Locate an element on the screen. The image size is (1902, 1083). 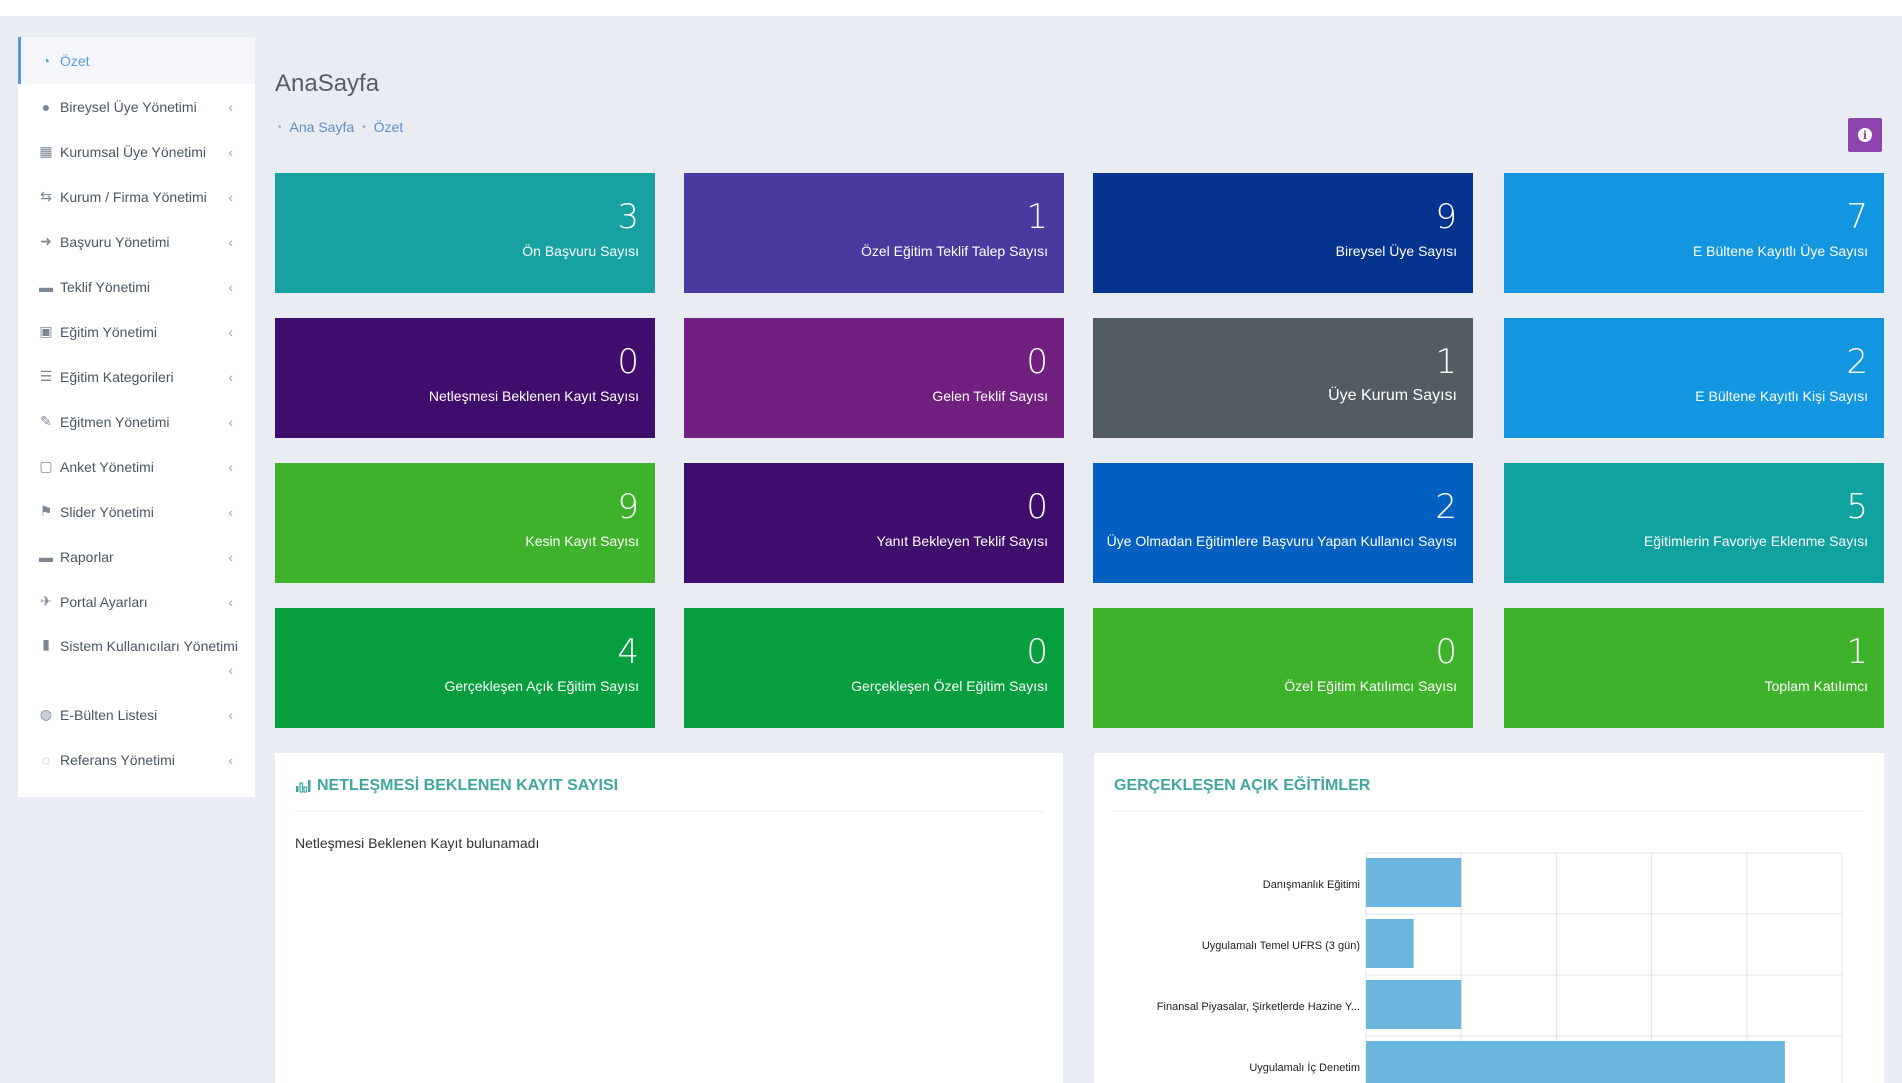
sidebar-item-14: ◍ E-Bülten Listesi ‹ is located at coordinates (136, 714).